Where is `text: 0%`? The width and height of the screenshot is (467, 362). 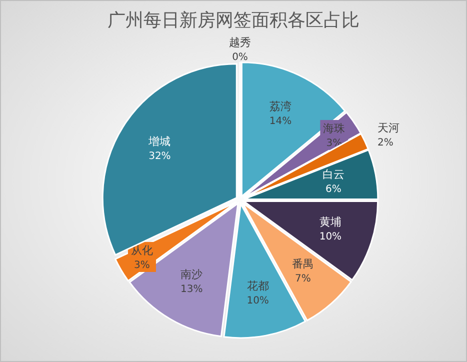
text: 0% is located at coordinates (240, 57).